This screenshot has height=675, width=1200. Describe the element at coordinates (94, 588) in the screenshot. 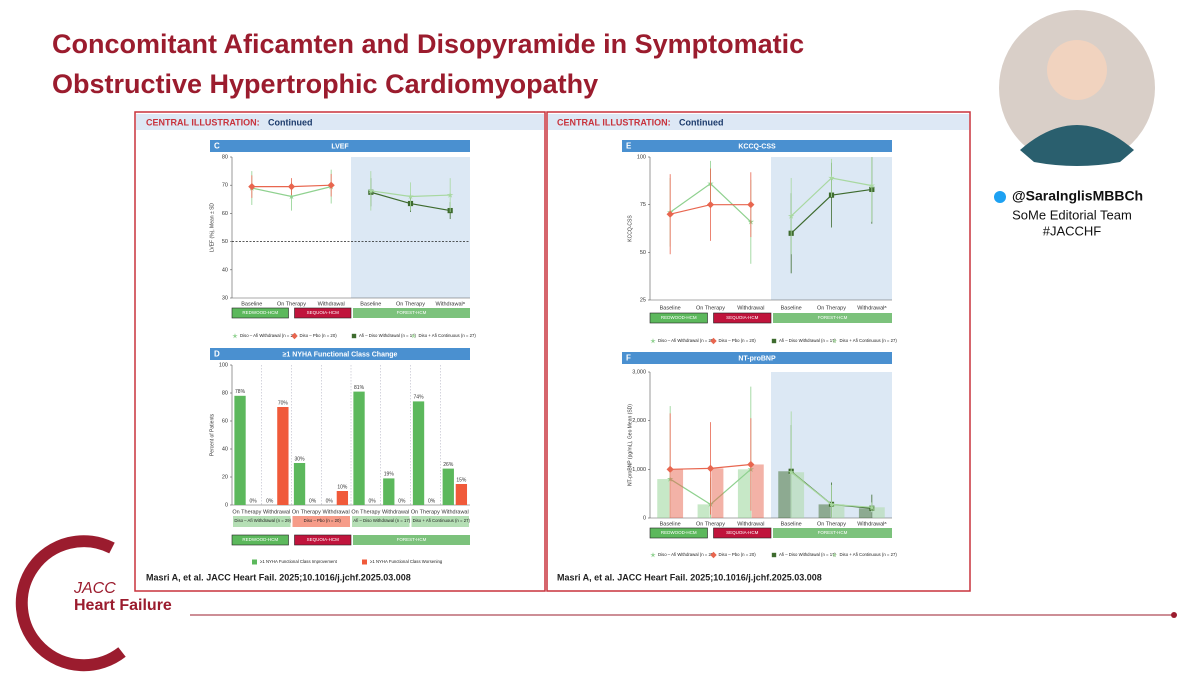

I see `logo-text: JACC` at that location.